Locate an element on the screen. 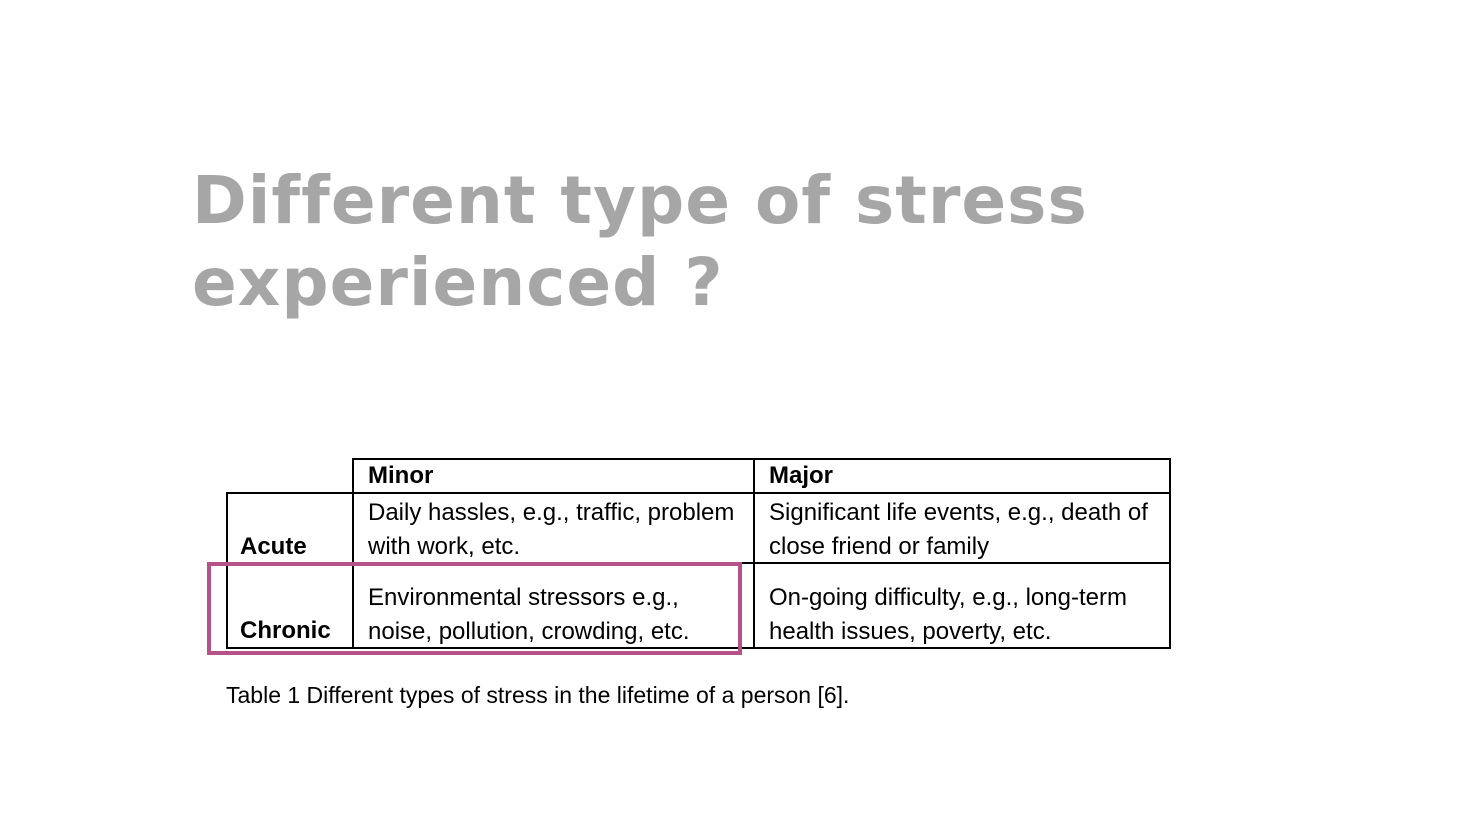  header-major: Major is located at coordinates (801, 475).